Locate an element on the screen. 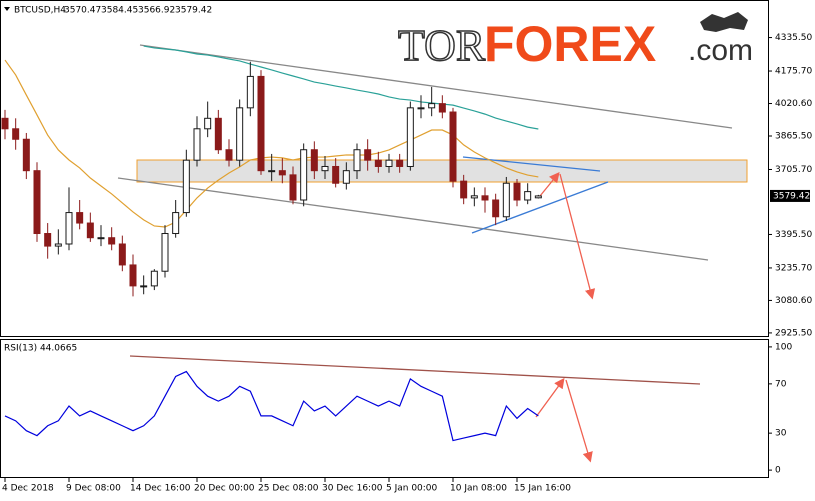 The image size is (815, 501). y-tick-label: 3235.70 is located at coordinates (793, 268).